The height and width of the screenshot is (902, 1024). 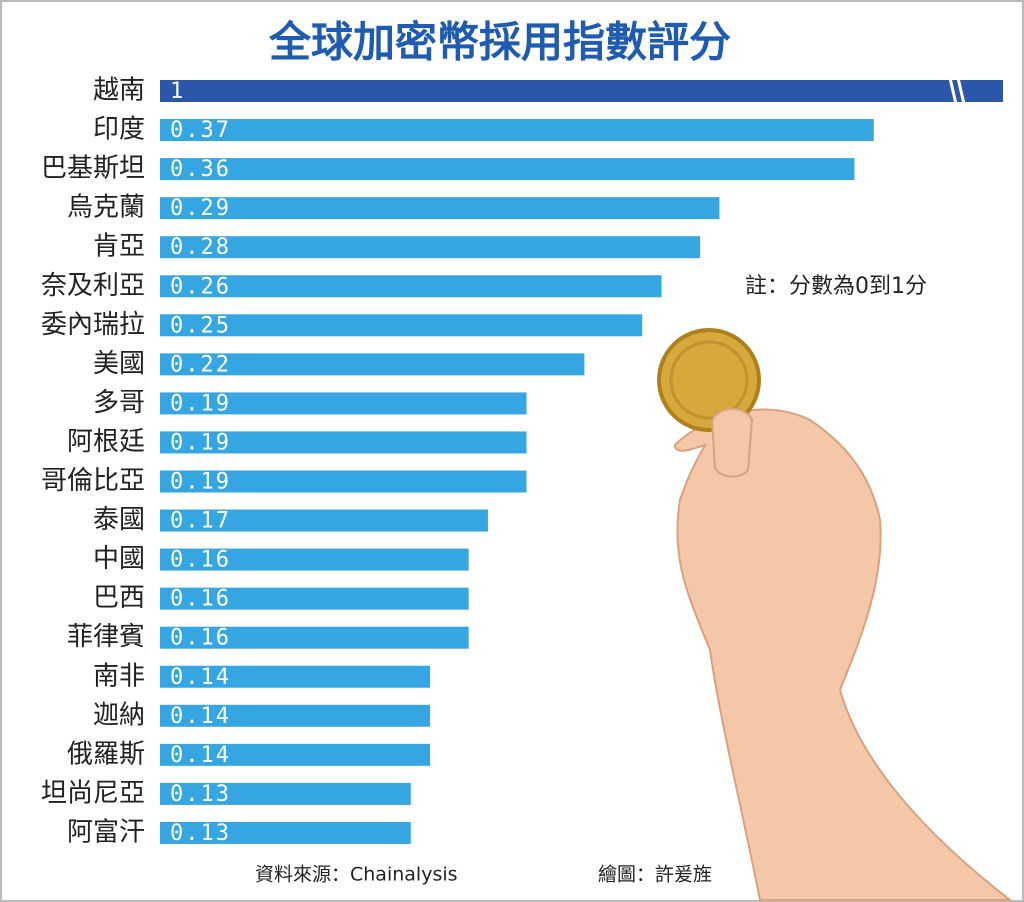 What do you see at coordinates (93, 286) in the screenshot?
I see `category-label: 奈及利亞` at bounding box center [93, 286].